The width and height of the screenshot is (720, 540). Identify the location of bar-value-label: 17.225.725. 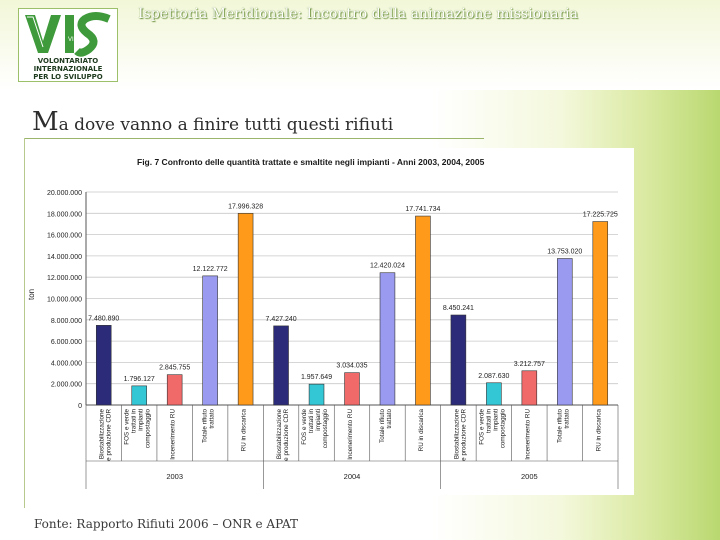
(600, 215).